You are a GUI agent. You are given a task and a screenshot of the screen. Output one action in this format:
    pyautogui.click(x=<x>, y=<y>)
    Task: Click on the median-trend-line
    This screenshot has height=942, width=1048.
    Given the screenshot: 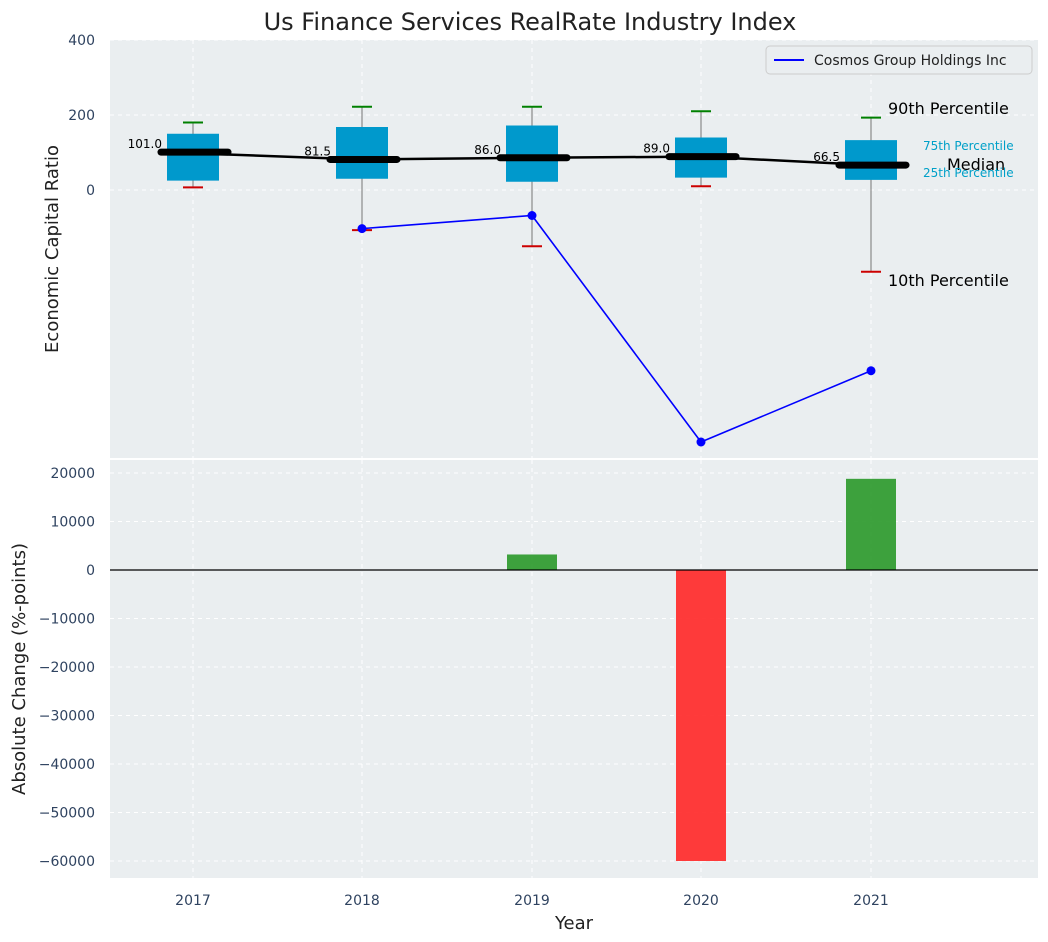 What is the action you would take?
    pyautogui.click(x=533, y=158)
    